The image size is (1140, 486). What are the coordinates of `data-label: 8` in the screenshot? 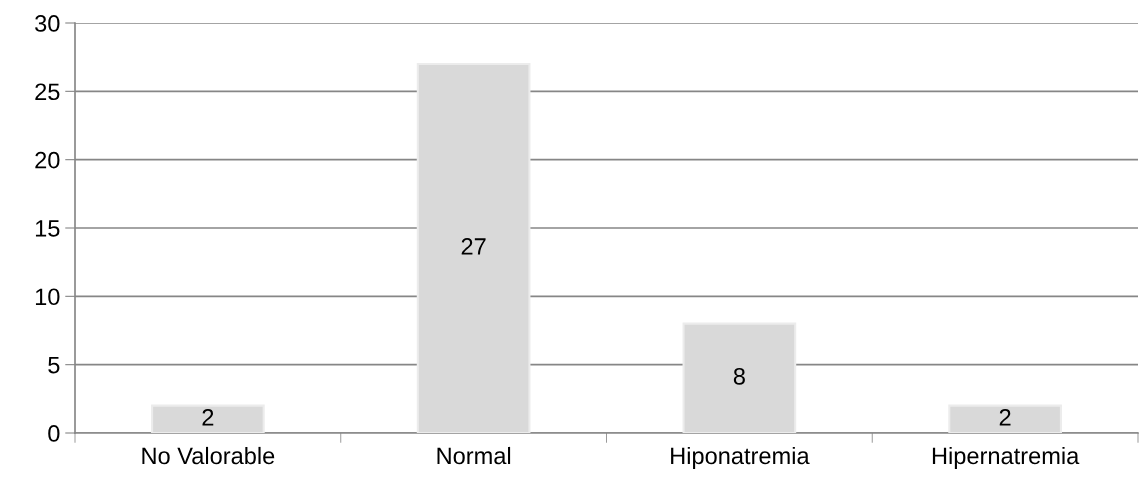 It's located at (739, 376).